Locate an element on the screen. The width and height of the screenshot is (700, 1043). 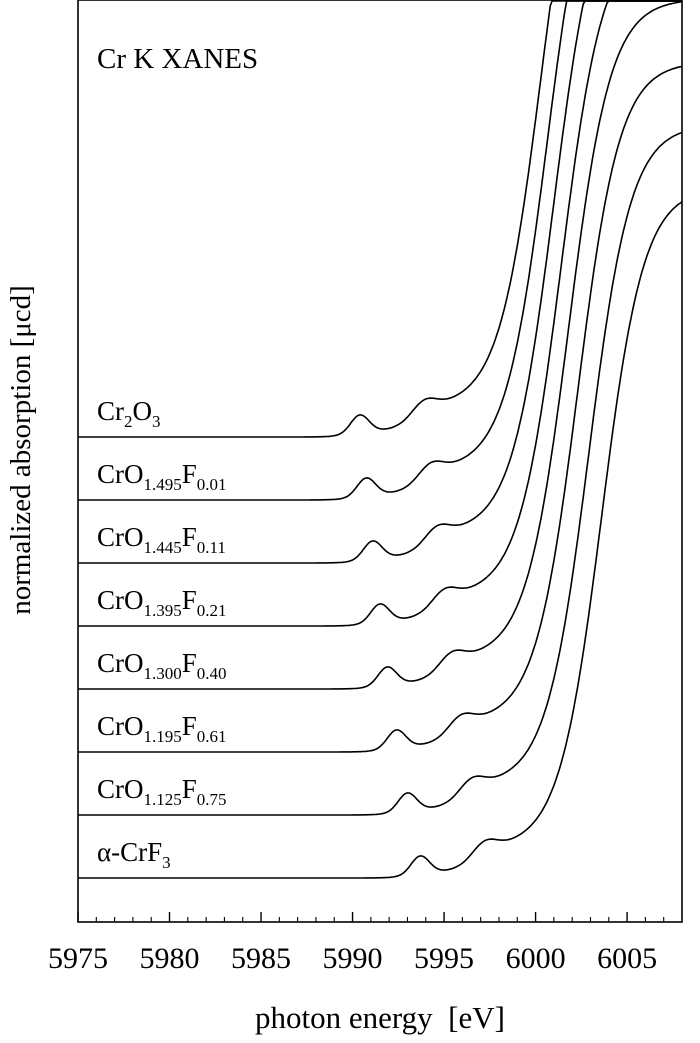
label-subscript: 0.75 is located at coordinates (212, 799).